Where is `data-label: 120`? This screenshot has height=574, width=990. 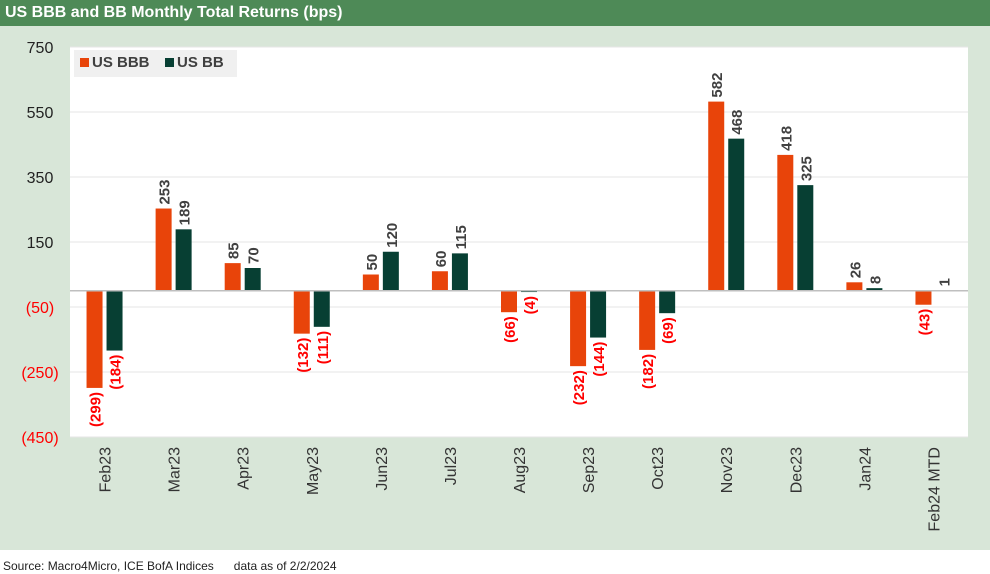
data-label: 120 is located at coordinates (392, 235).